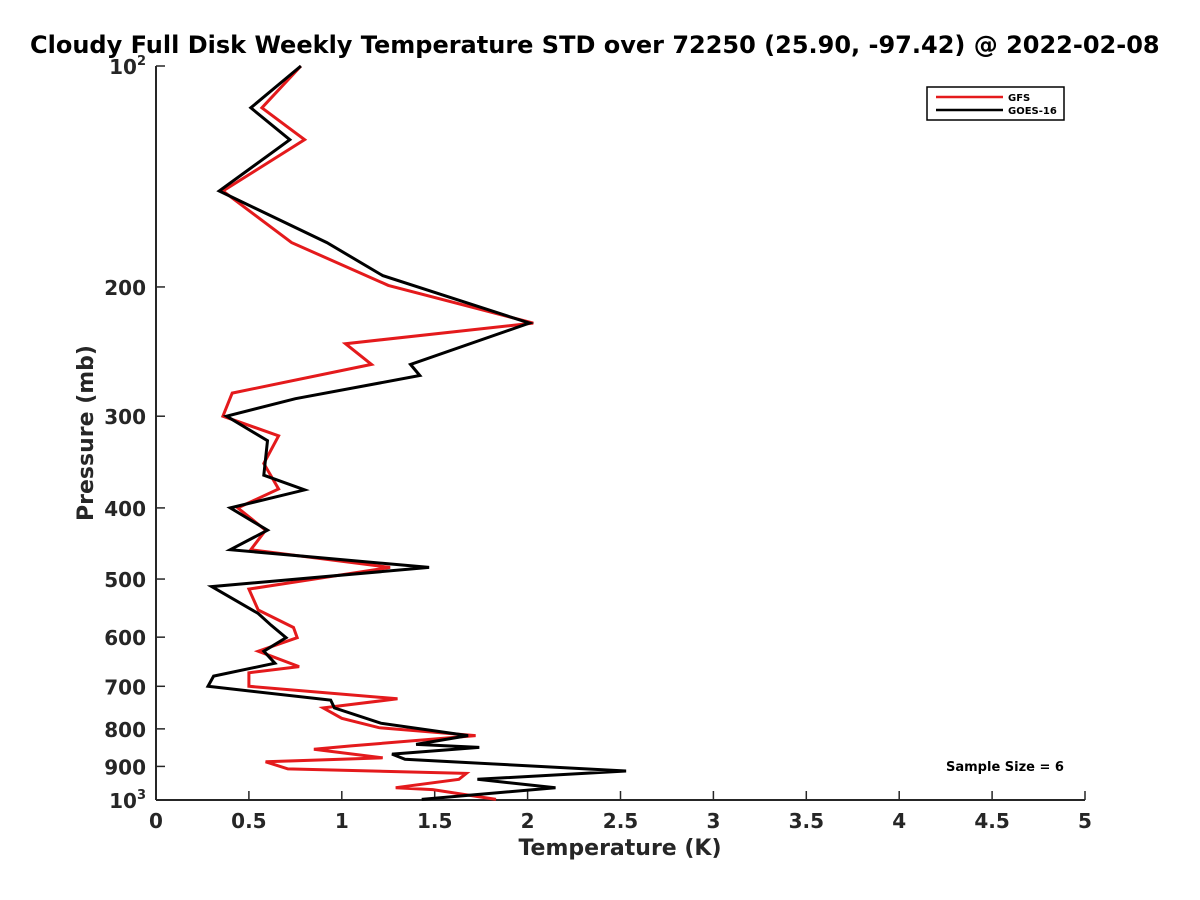 The width and height of the screenshot is (1200, 900). What do you see at coordinates (1019, 98) in the screenshot?
I see `legend-label-gfs: GFS` at bounding box center [1019, 98].